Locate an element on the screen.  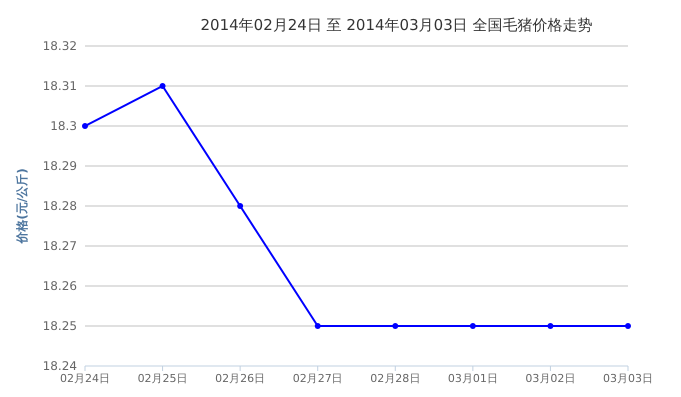
x-tick-label: 02月24日 is located at coordinates (85, 378).